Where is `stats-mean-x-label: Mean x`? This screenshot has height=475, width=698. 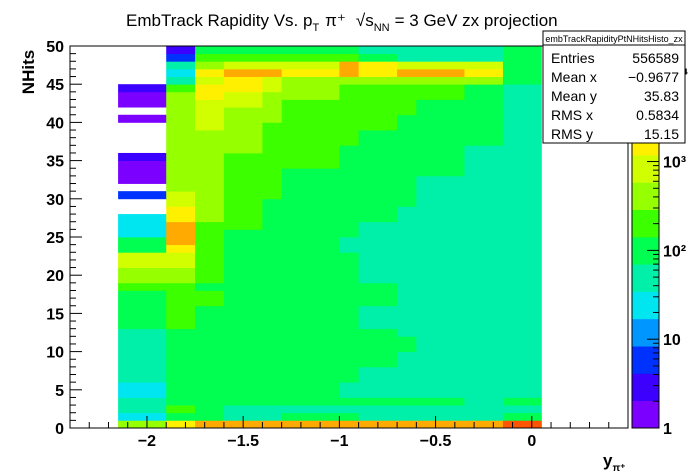
stats-mean-x-label: Mean x is located at coordinates (574, 77).